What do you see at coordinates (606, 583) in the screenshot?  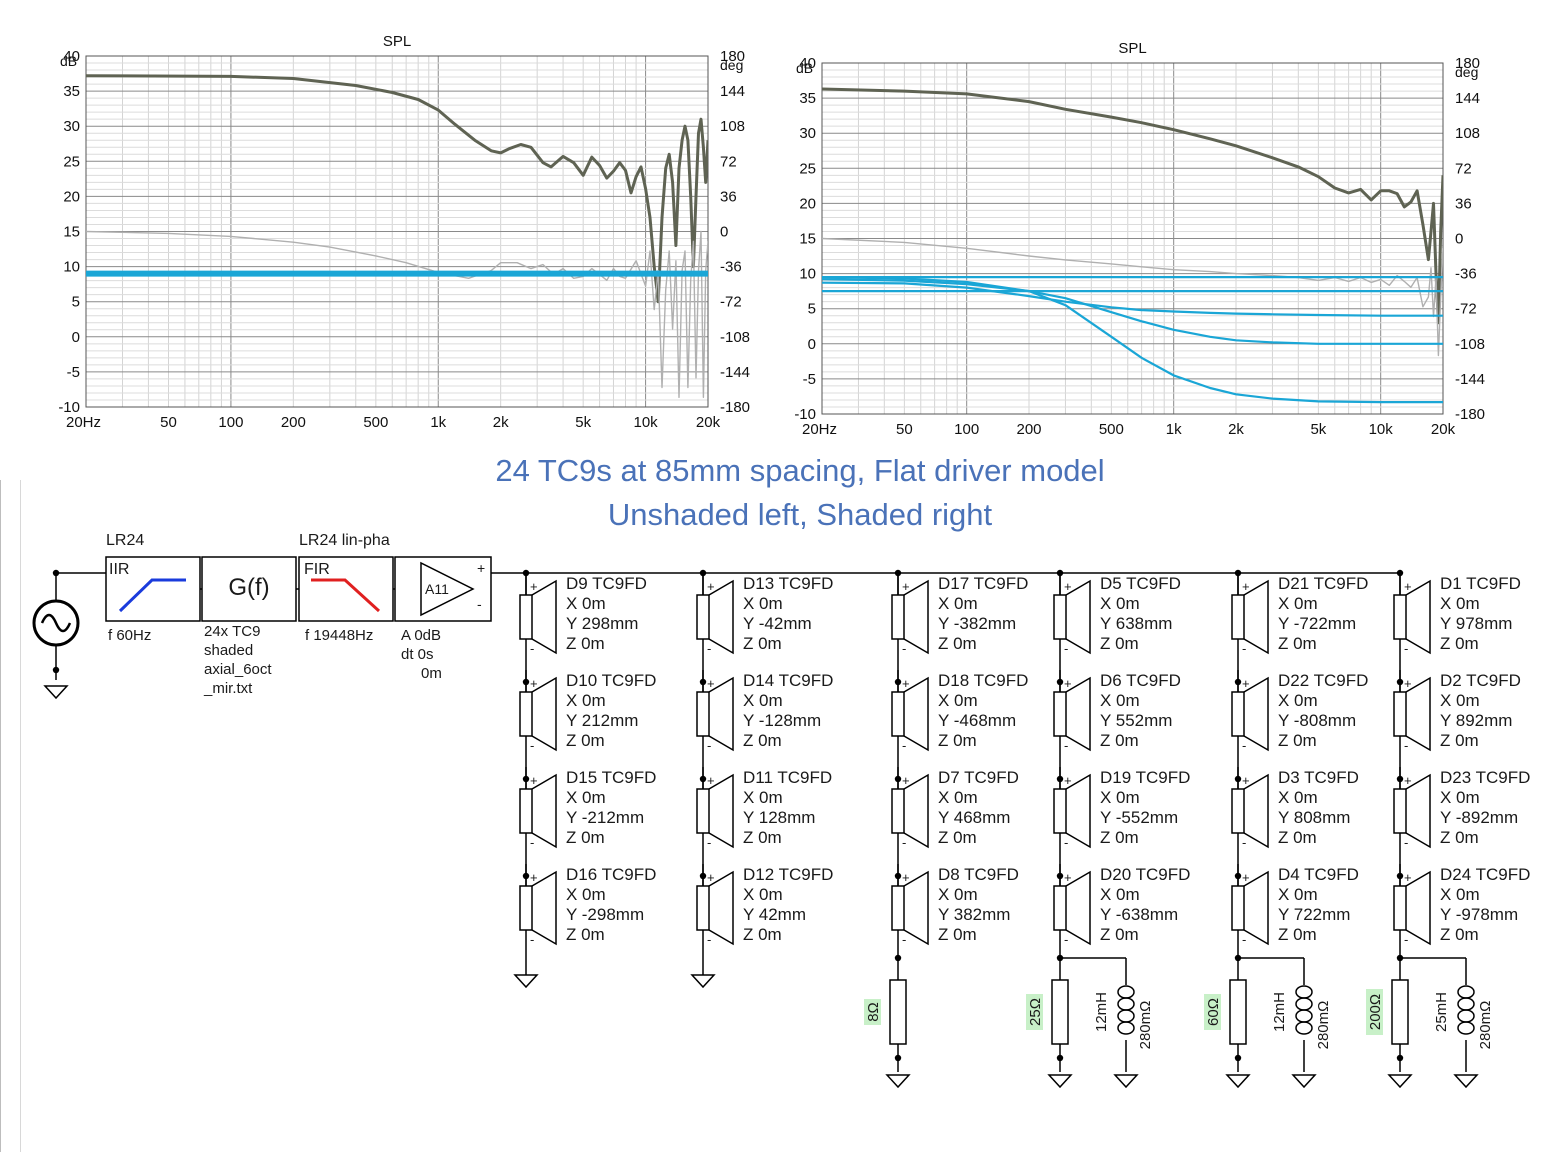 I see `driver-name: D9 TC9FD` at bounding box center [606, 583].